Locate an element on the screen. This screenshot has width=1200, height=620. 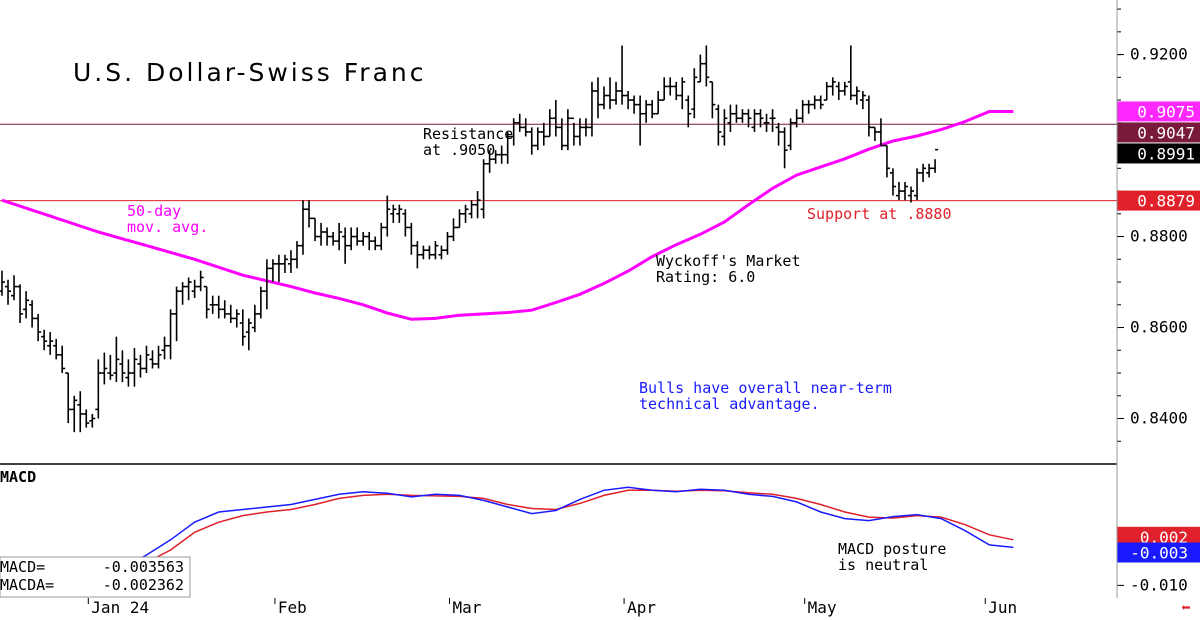
macd-tick-label: -0.010 is located at coordinates (1159, 584).